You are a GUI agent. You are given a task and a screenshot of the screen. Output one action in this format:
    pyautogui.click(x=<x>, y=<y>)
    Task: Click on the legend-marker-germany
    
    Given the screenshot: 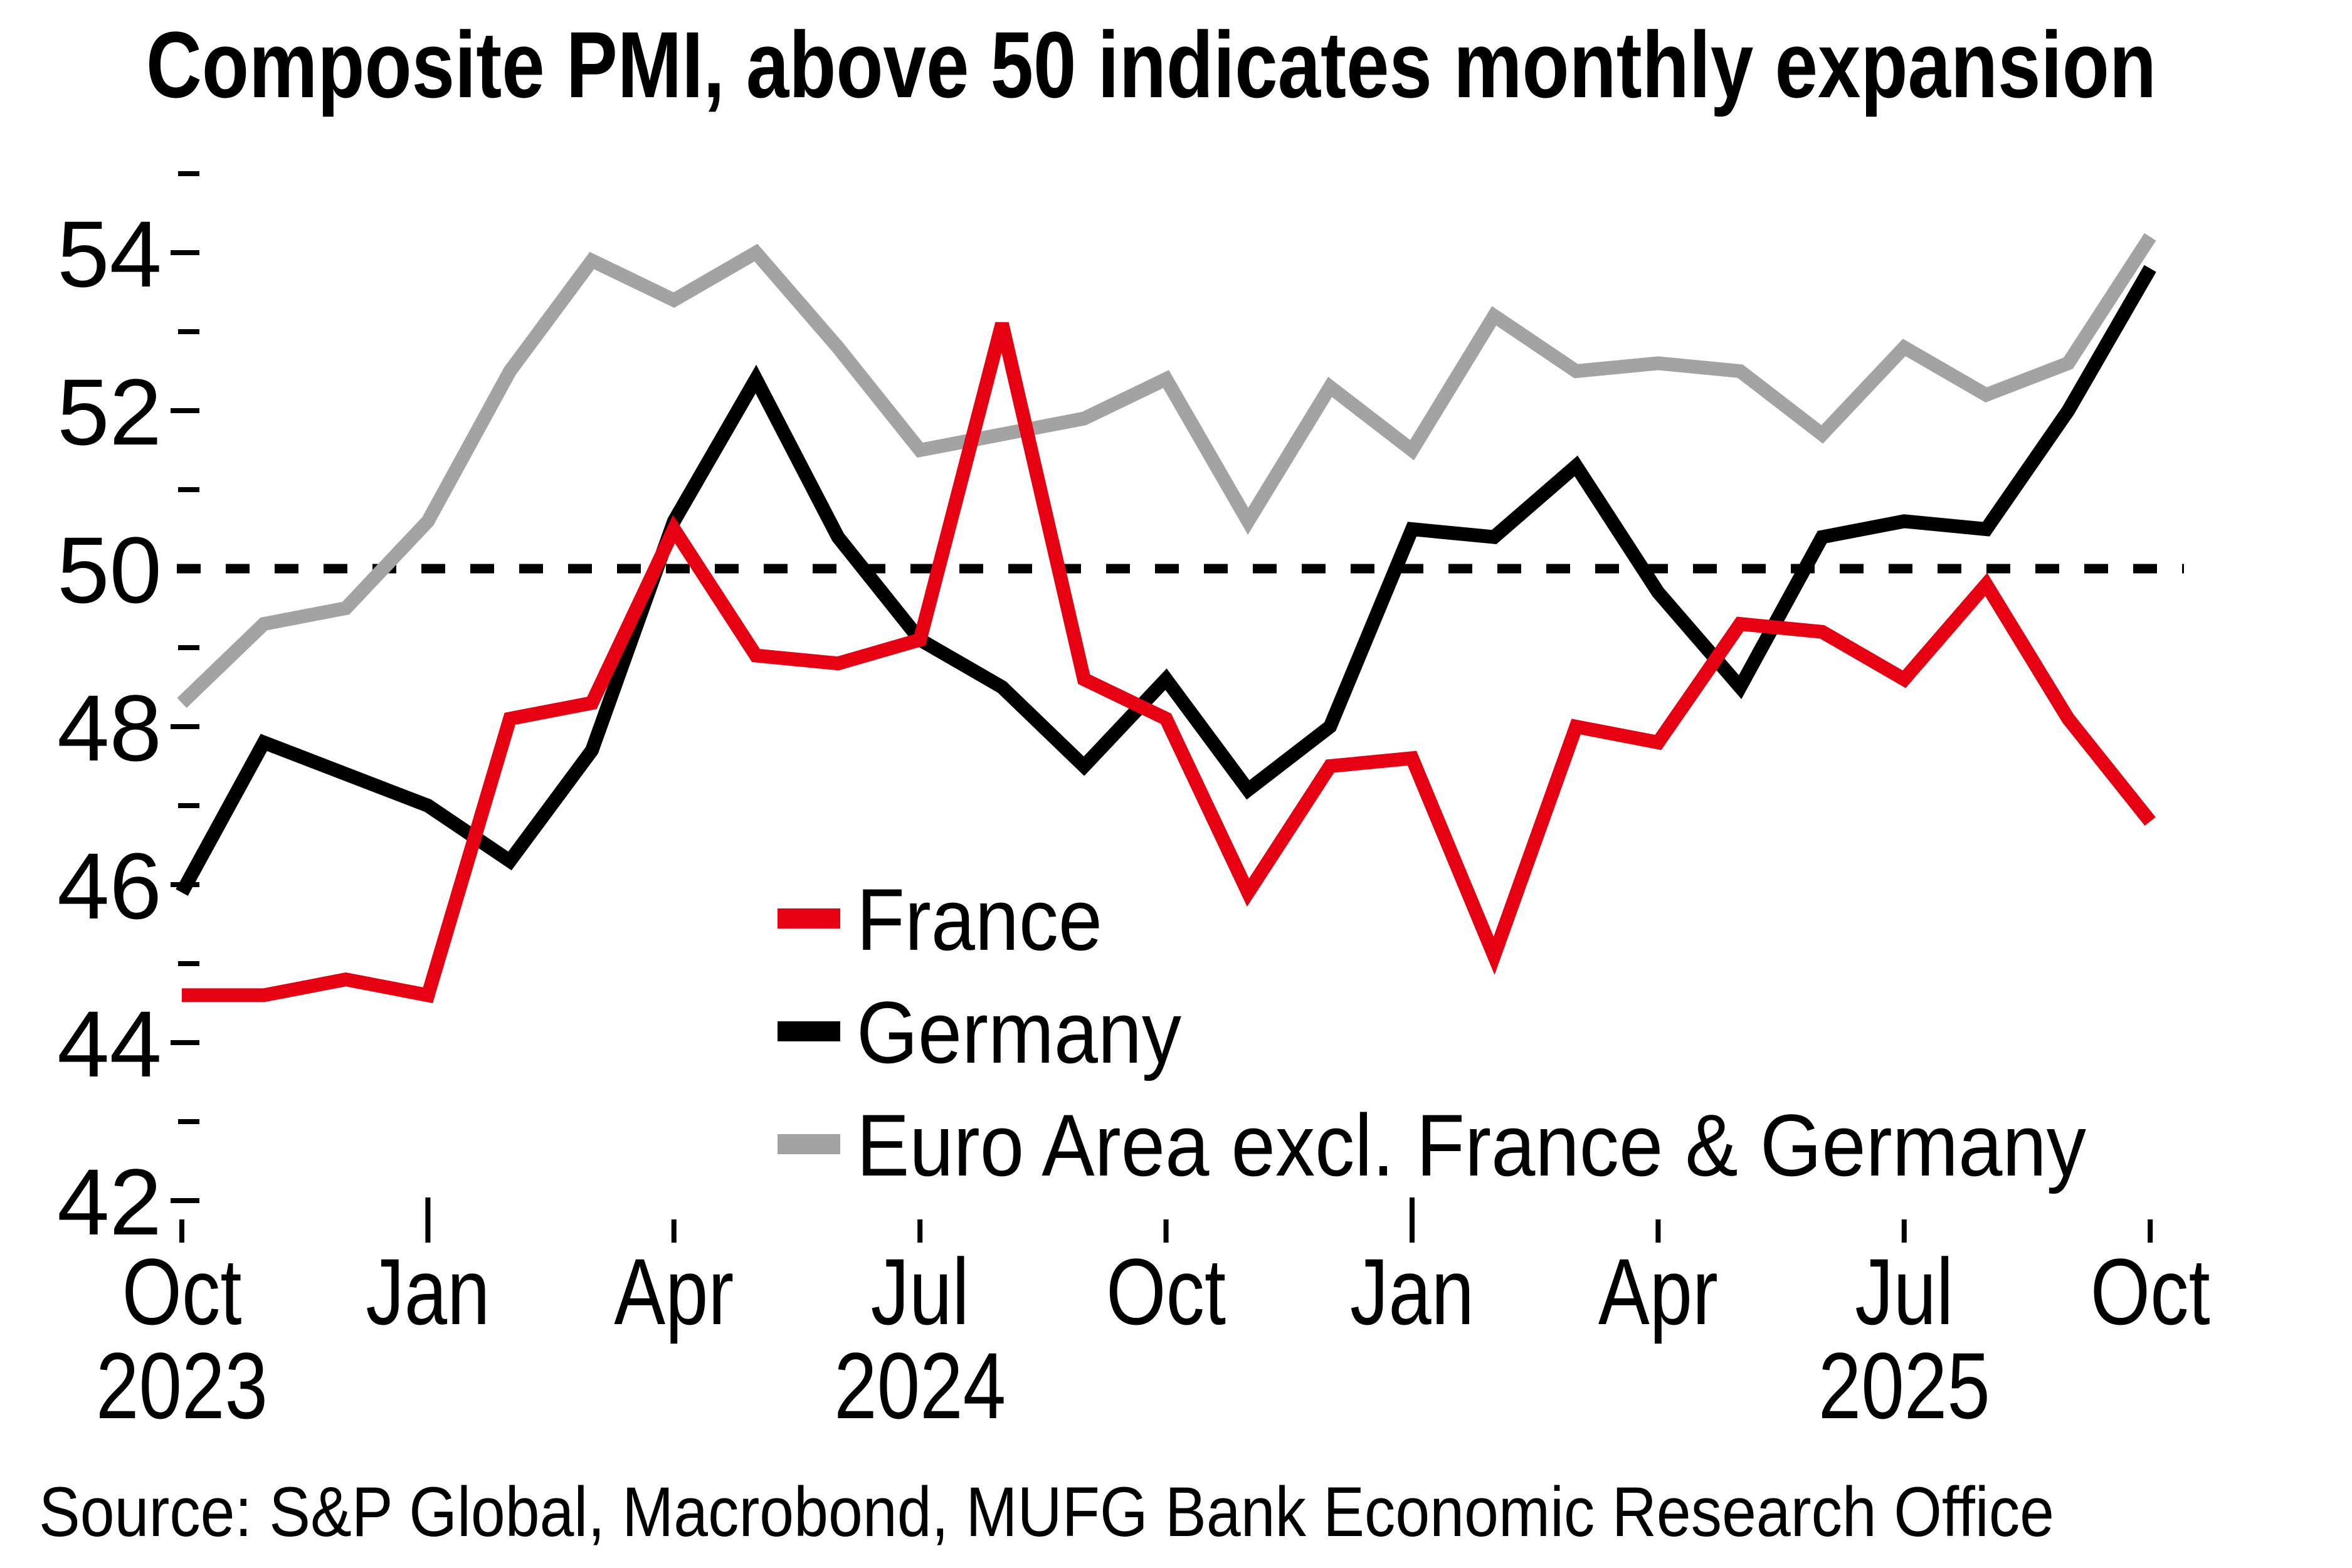 What is the action you would take?
    pyautogui.click(x=809, y=1031)
    